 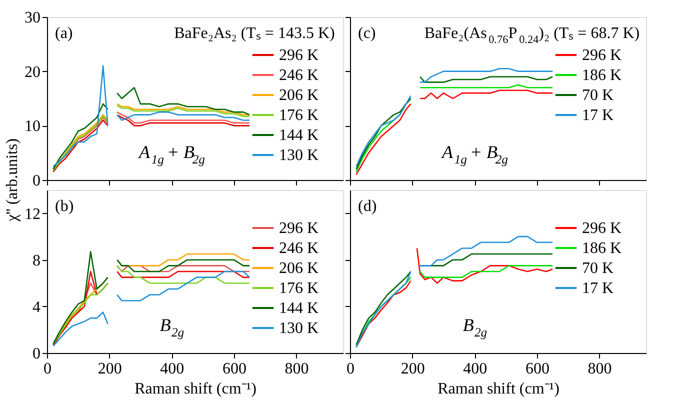 I want to click on series-label: 206 K, so click(x=299, y=268).